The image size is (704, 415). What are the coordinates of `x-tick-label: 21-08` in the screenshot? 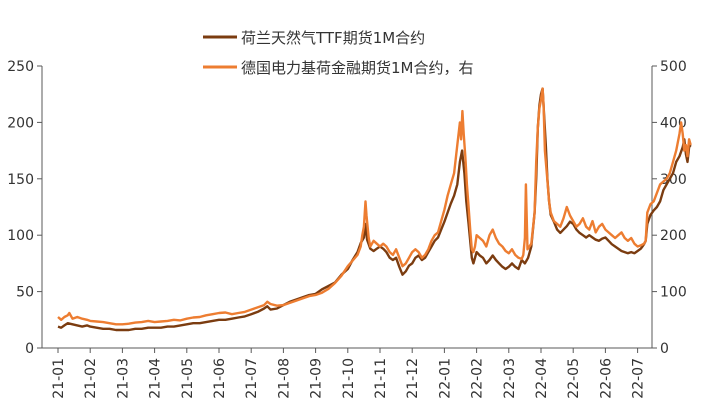 It's located at (284, 378).